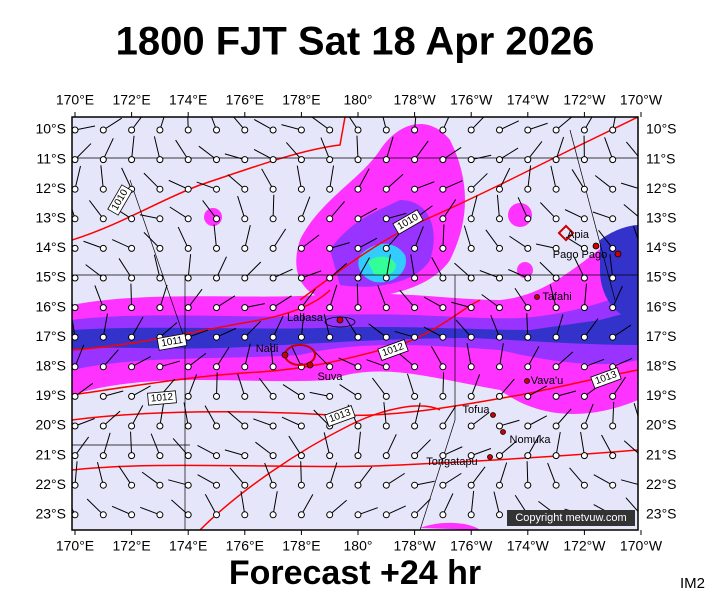 The image size is (711, 600). I want to click on longitude-label: 170°W, so click(641, 546).